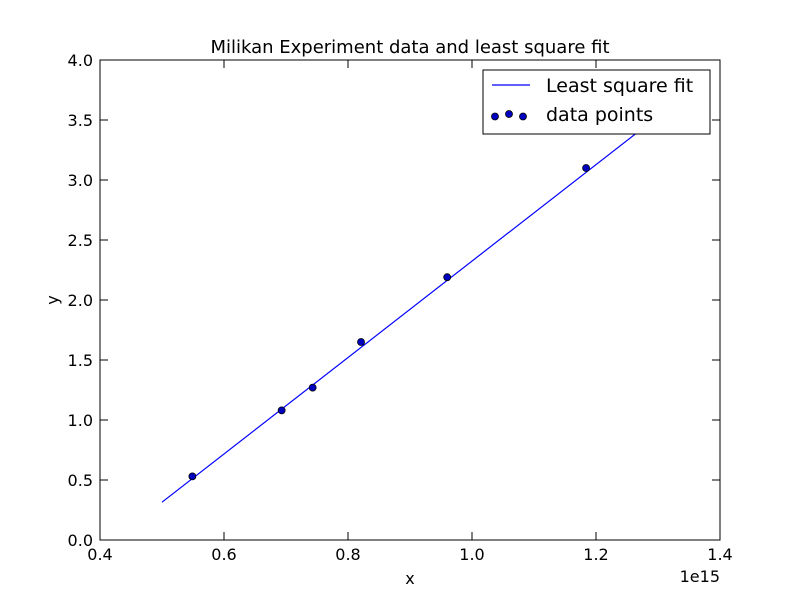 This screenshot has width=800, height=605. What do you see at coordinates (80, 240) in the screenshot?
I see `y-tick-label: 2.5` at bounding box center [80, 240].